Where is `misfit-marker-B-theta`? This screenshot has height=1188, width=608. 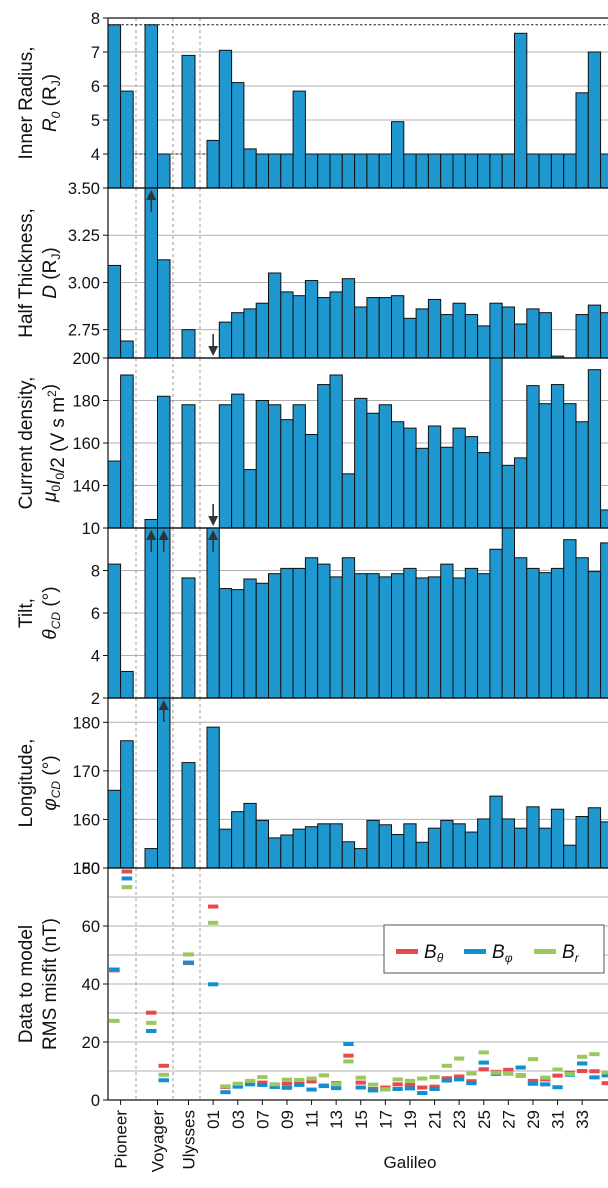
misfit-marker-B-theta is located at coordinates (446, 1078).